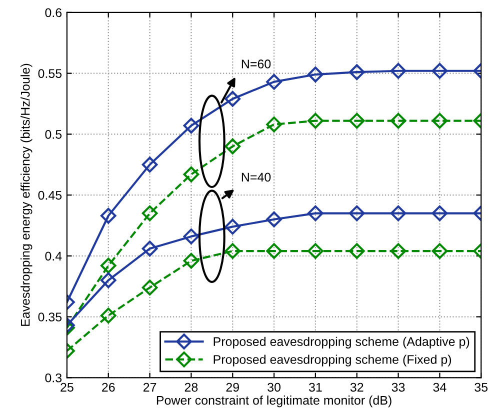 The image size is (496, 415). What do you see at coordinates (342, 342) in the screenshot?
I see `legend-label: Proposed eavesdropping scheme (Adaptive p)` at bounding box center [342, 342].